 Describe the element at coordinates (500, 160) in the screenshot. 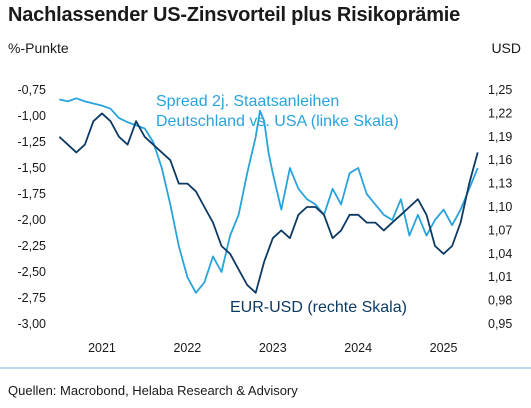

I see `right-tick-label: 1,16` at that location.